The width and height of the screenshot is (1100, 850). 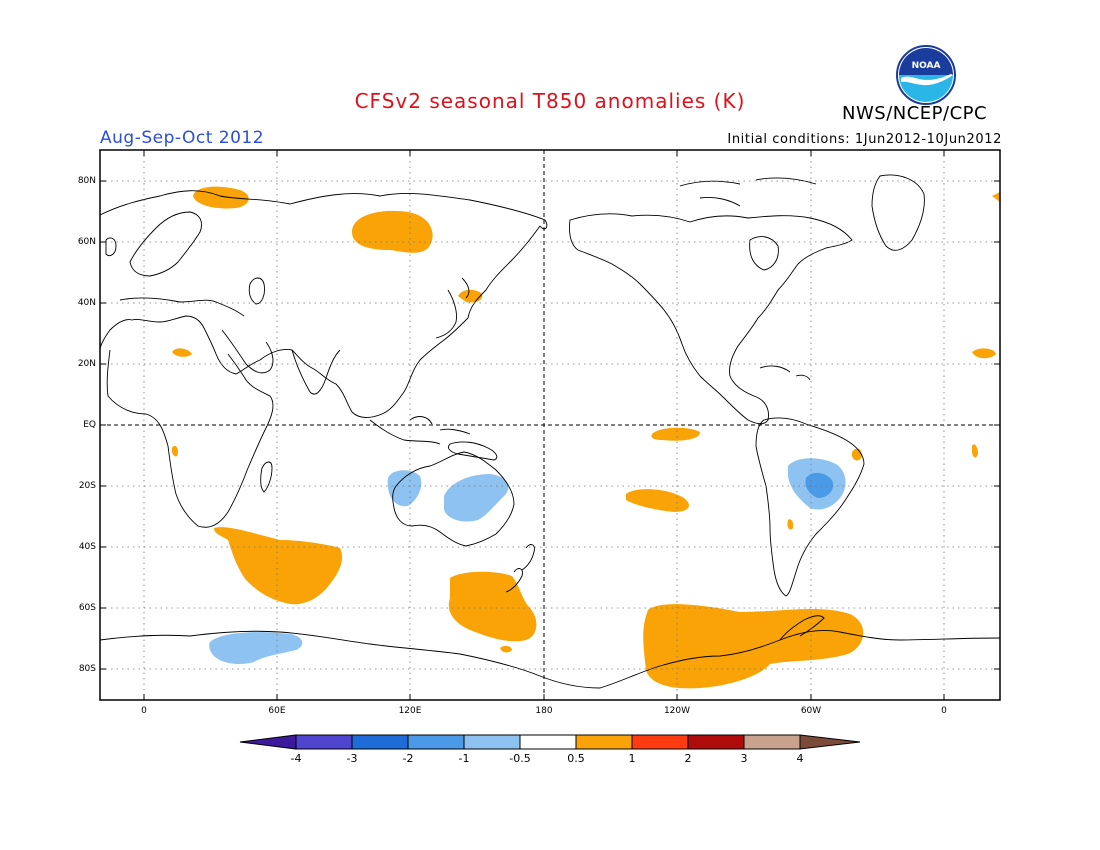 I want to click on colorbar-label: 2, so click(x=688, y=758).